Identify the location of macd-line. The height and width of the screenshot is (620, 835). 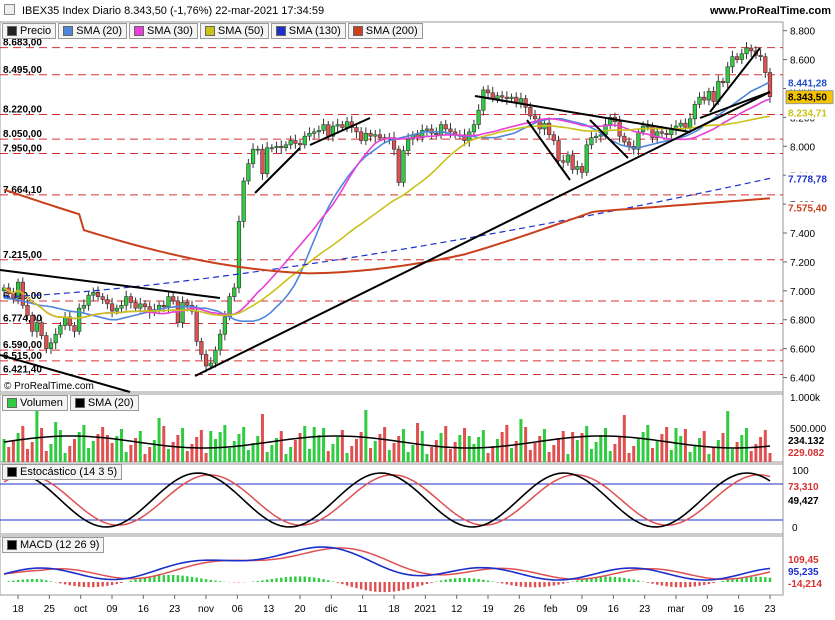
(387, 563).